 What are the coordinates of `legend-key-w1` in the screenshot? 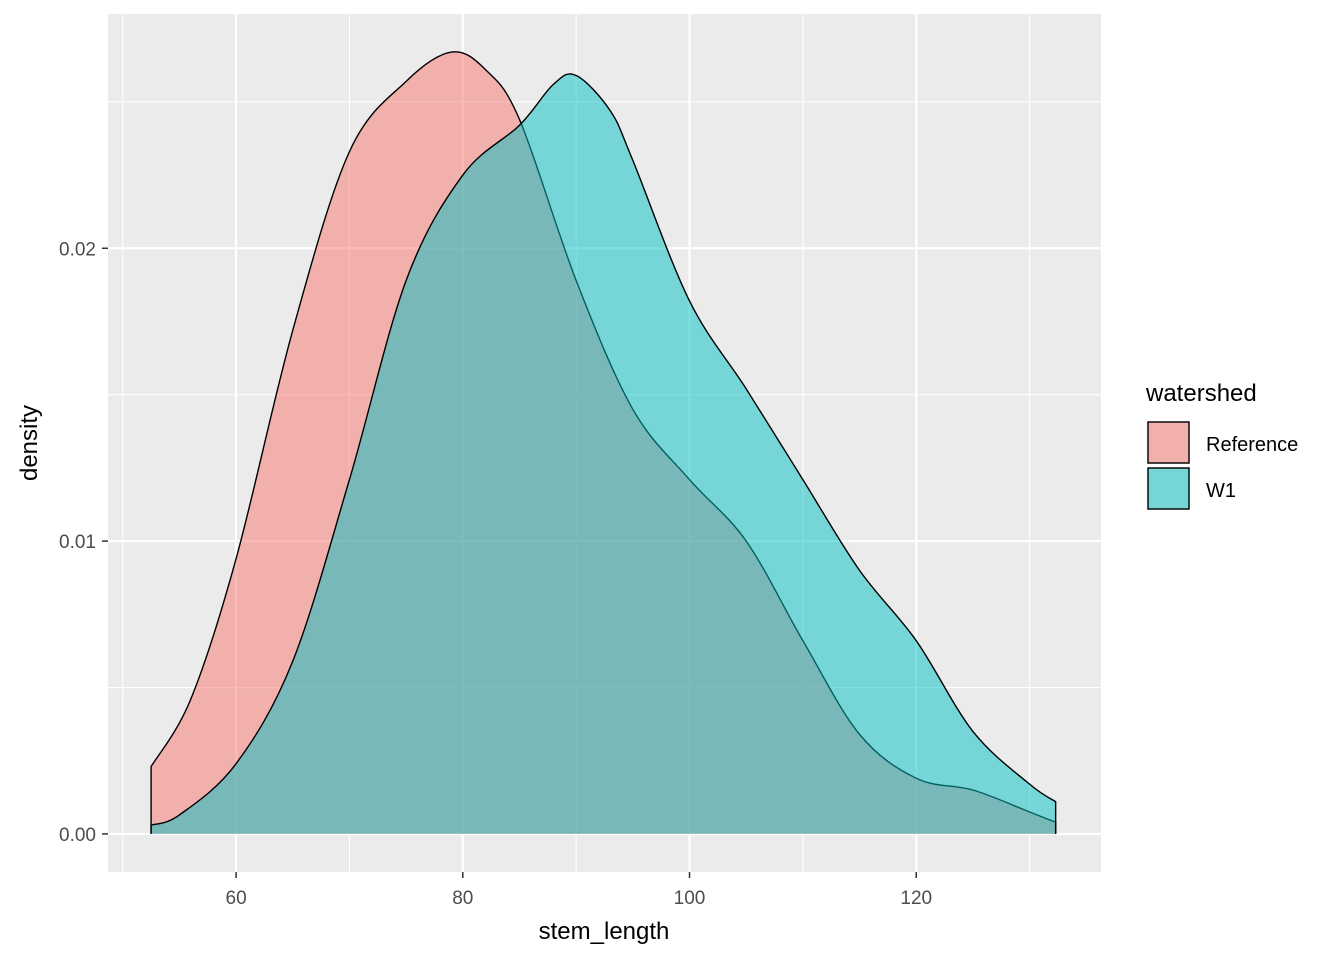 It's located at (1168, 488).